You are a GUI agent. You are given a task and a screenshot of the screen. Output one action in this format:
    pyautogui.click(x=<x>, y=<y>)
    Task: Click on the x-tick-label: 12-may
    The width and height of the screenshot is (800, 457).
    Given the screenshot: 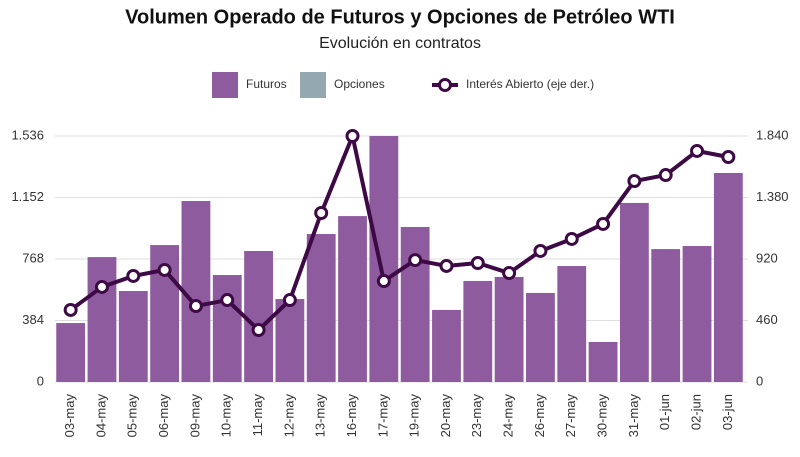 What is the action you would take?
    pyautogui.click(x=288, y=416)
    